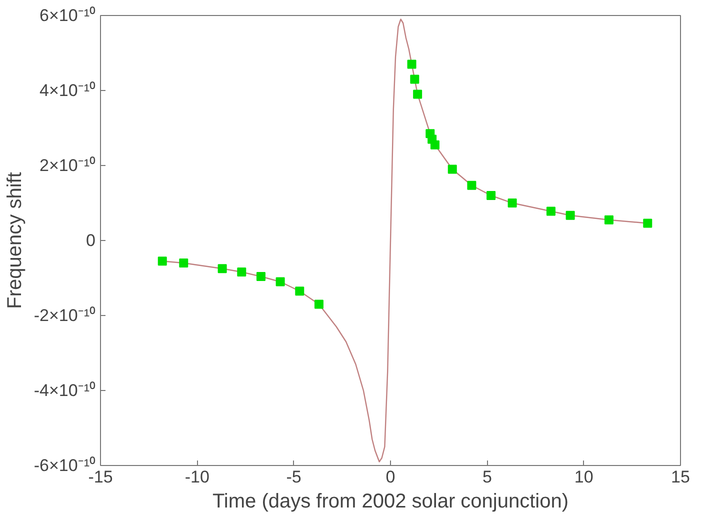 This screenshot has height=520, width=707. What do you see at coordinates (65, 390) in the screenshot?
I see `y-tick-label: -4×10⁻¹⁰` at bounding box center [65, 390].